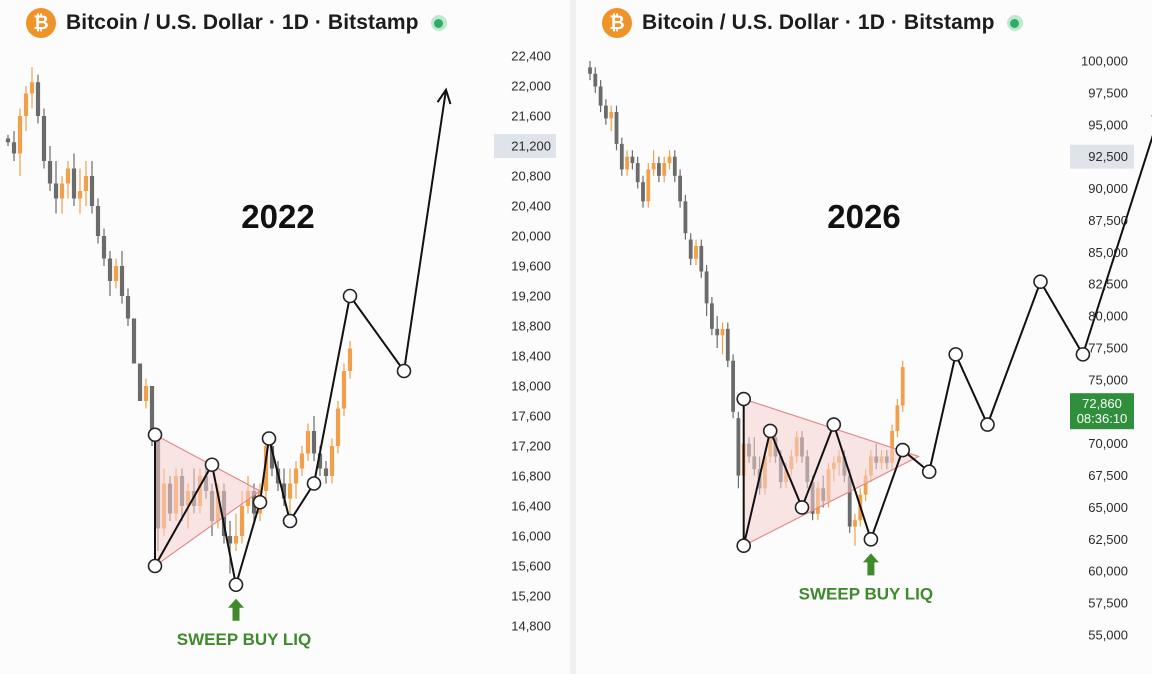 This screenshot has height=674, width=1152. I want to click on price-axis-label: 20,400, so click(531, 206).